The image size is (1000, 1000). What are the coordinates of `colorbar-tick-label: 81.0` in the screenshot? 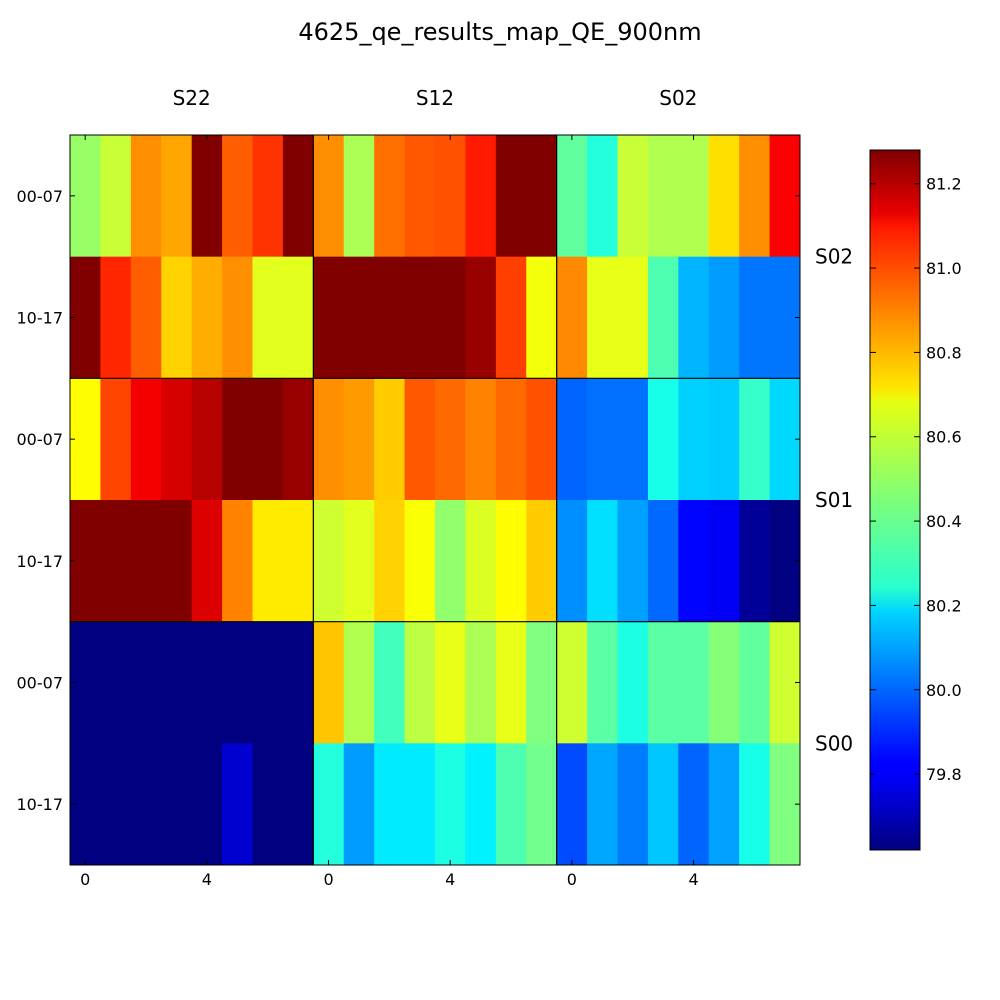 It's located at (944, 268).